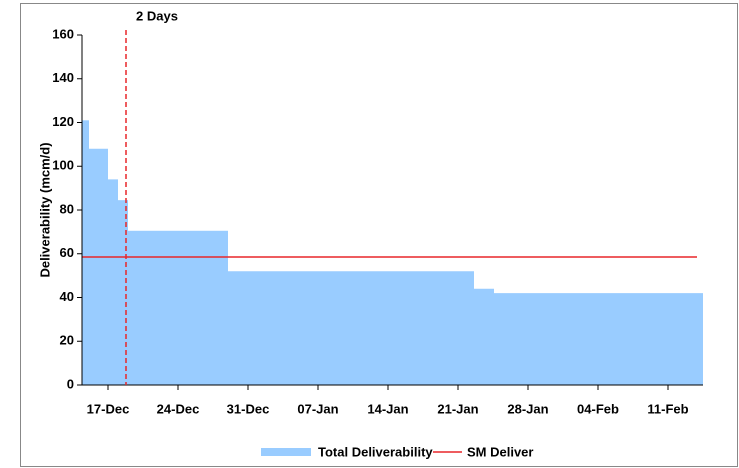 Image resolution: width=739 pixels, height=468 pixels. I want to click on annotation-label: 2 Days, so click(157, 15).